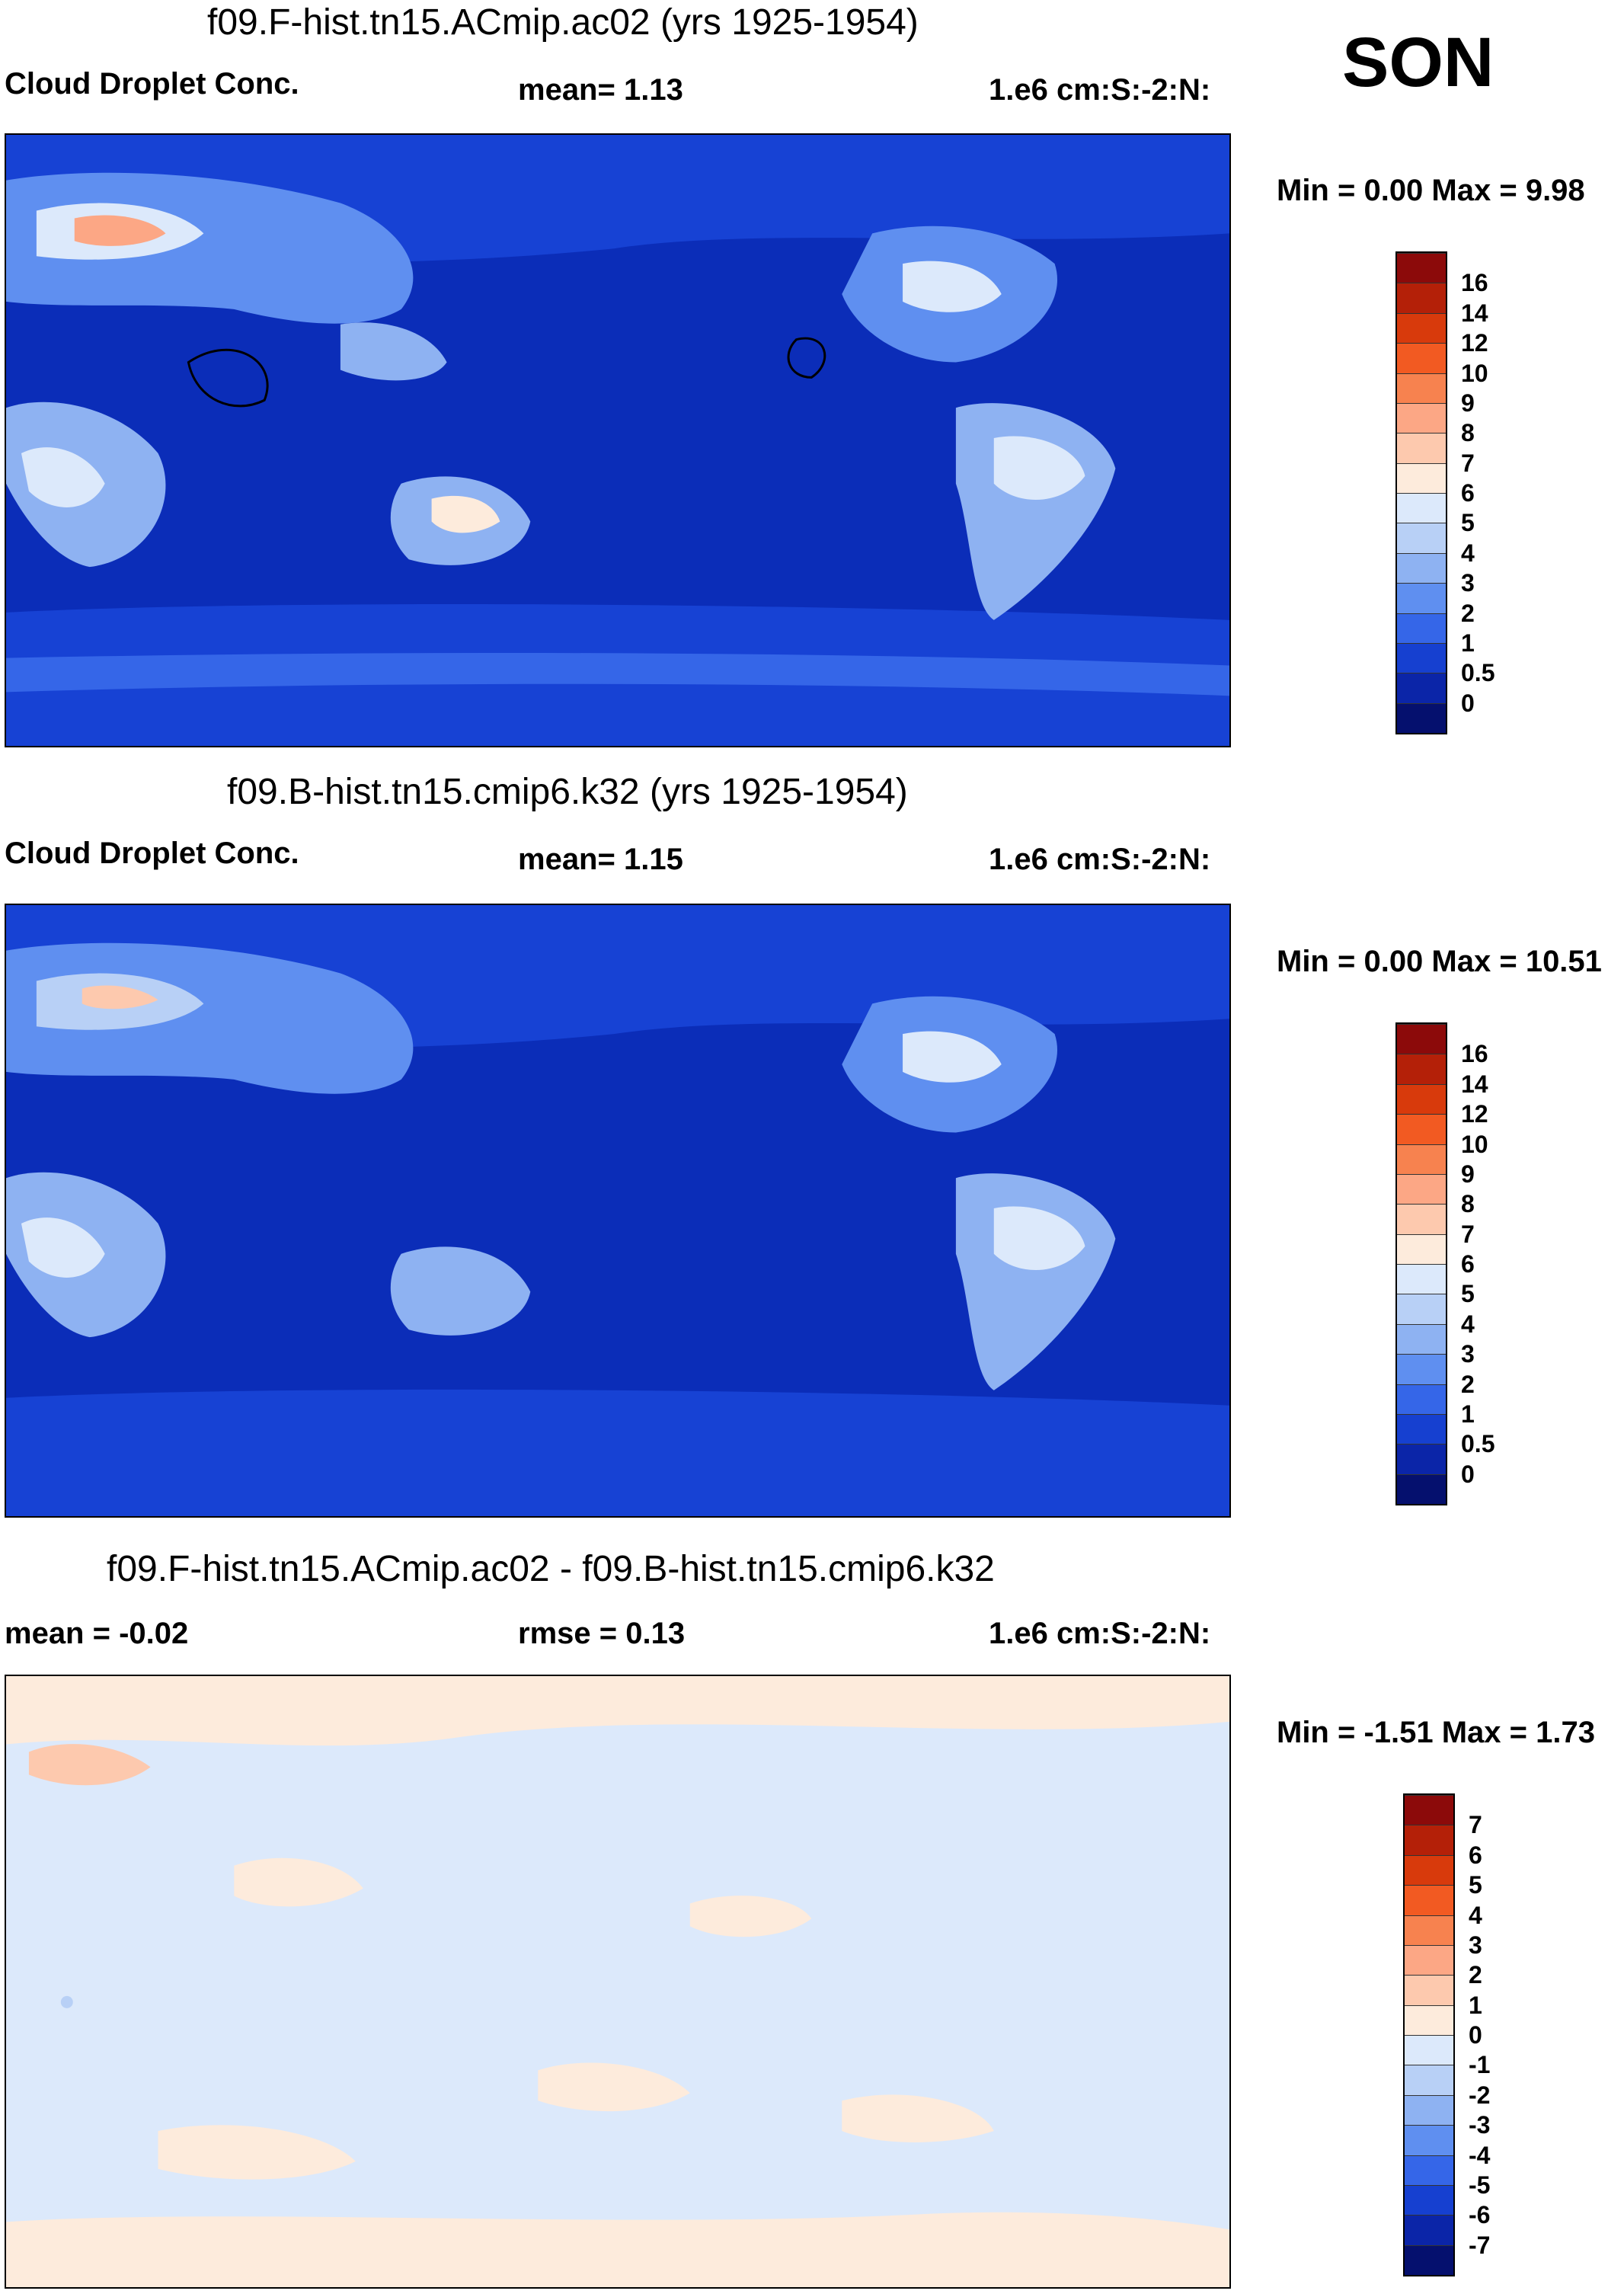 This screenshot has width=1624, height=2294. Describe the element at coordinates (953, 1057) in the screenshot. I see `panel-2-na-pale` at that location.